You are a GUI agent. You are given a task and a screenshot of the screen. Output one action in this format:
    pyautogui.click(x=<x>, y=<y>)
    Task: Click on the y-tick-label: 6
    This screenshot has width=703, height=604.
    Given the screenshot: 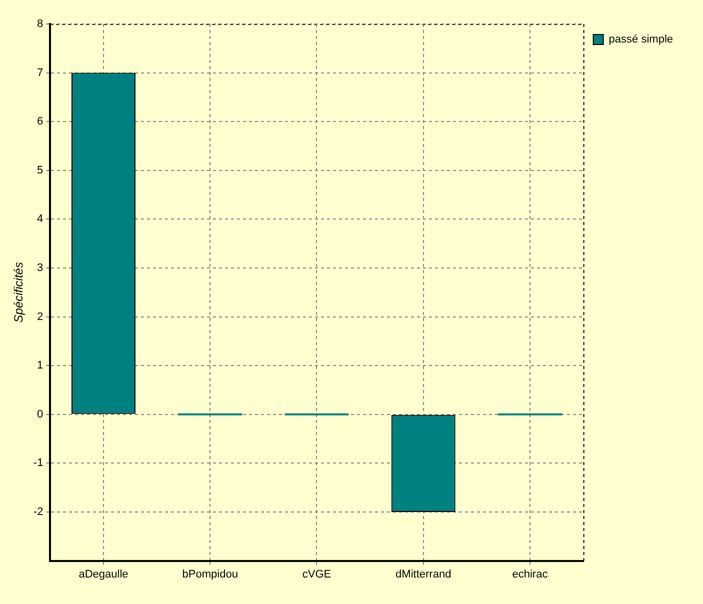 What is the action you would take?
    pyautogui.click(x=40, y=122)
    